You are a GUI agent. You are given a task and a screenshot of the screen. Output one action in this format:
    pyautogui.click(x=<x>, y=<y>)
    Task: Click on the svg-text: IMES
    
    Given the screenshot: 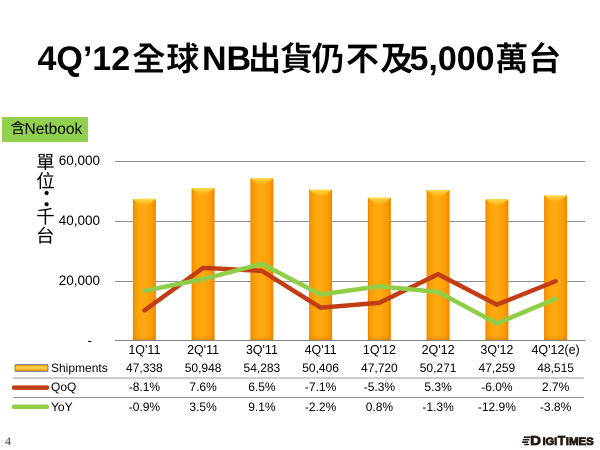 What is the action you would take?
    pyautogui.click(x=580, y=442)
    